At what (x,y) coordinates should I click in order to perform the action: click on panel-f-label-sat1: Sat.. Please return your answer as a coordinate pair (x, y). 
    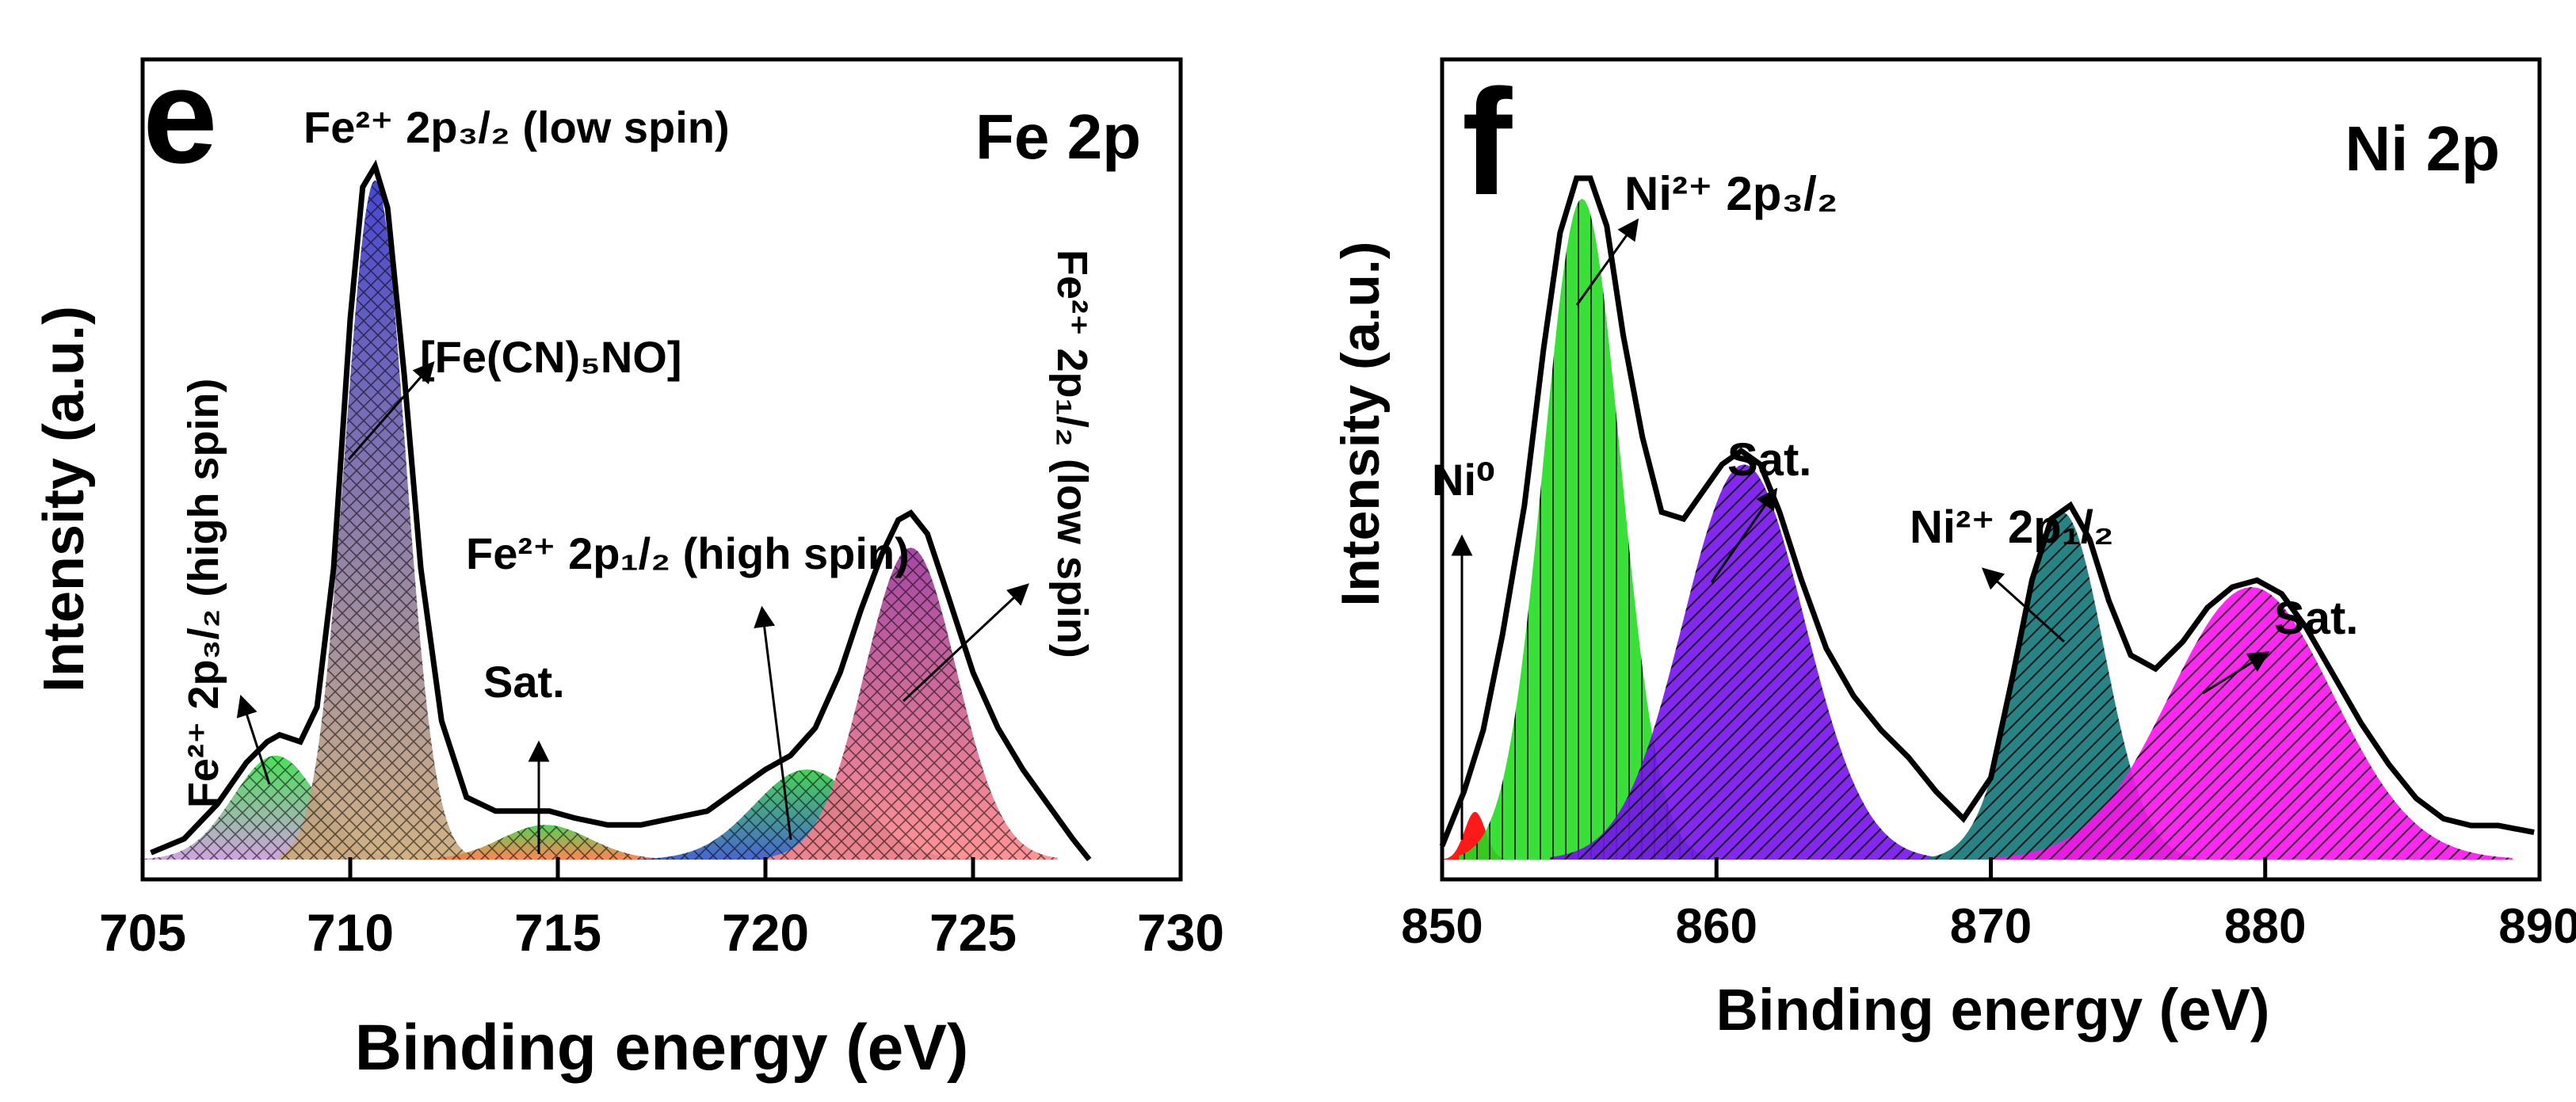
    Looking at the image, I should click on (1769, 460).